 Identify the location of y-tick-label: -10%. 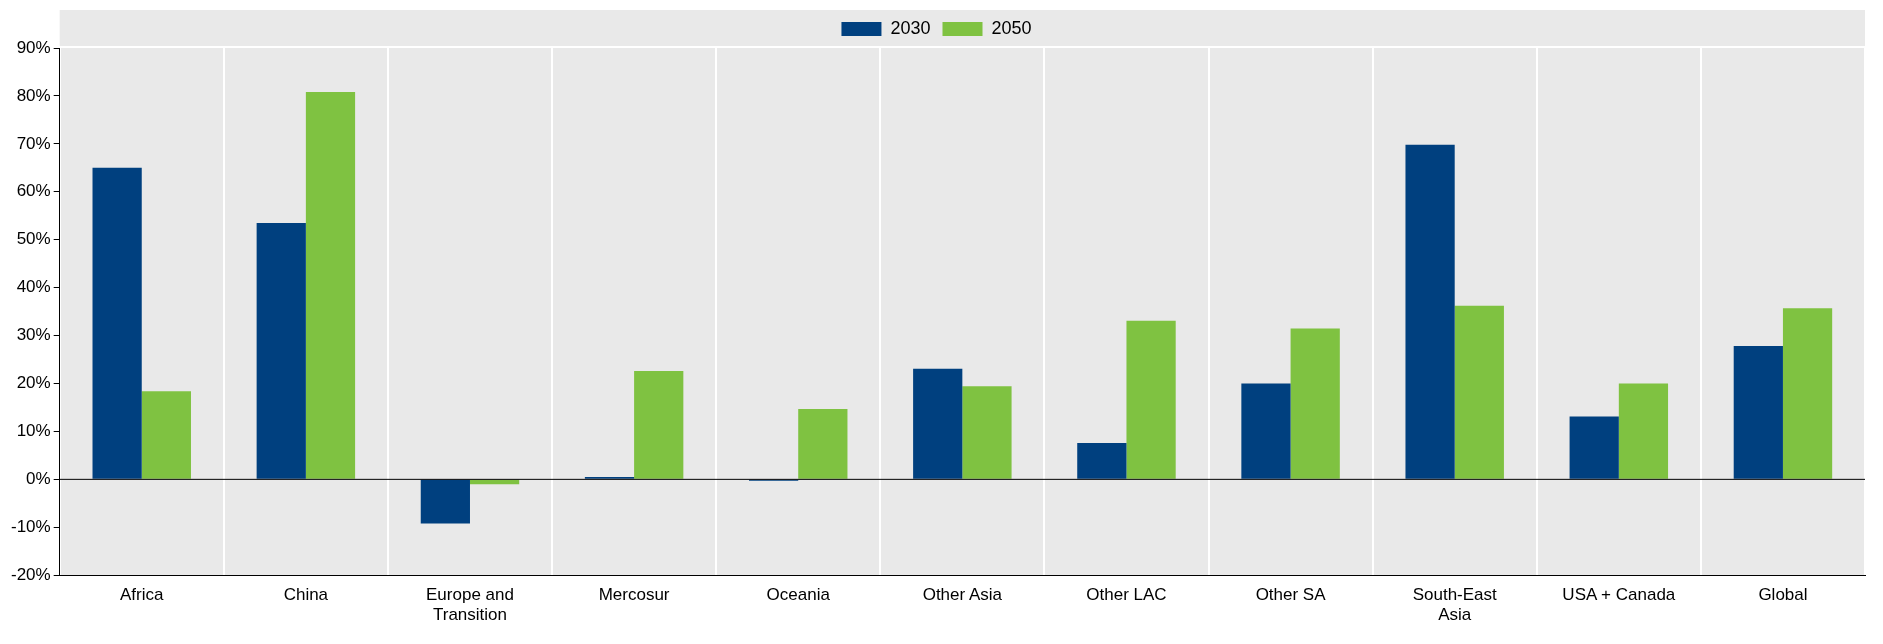
(31, 526).